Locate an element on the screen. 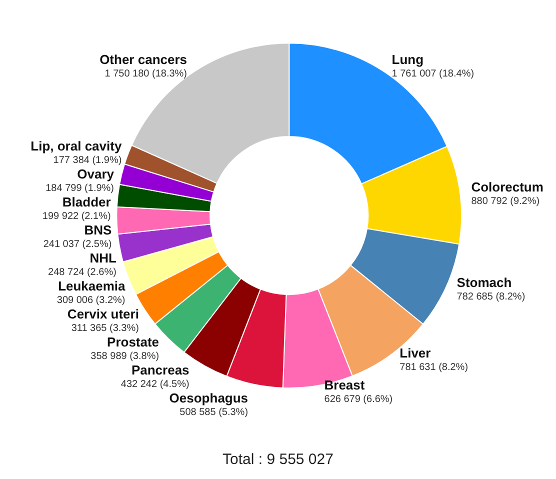  slice-label: Other cancers is located at coordinates (144, 59).